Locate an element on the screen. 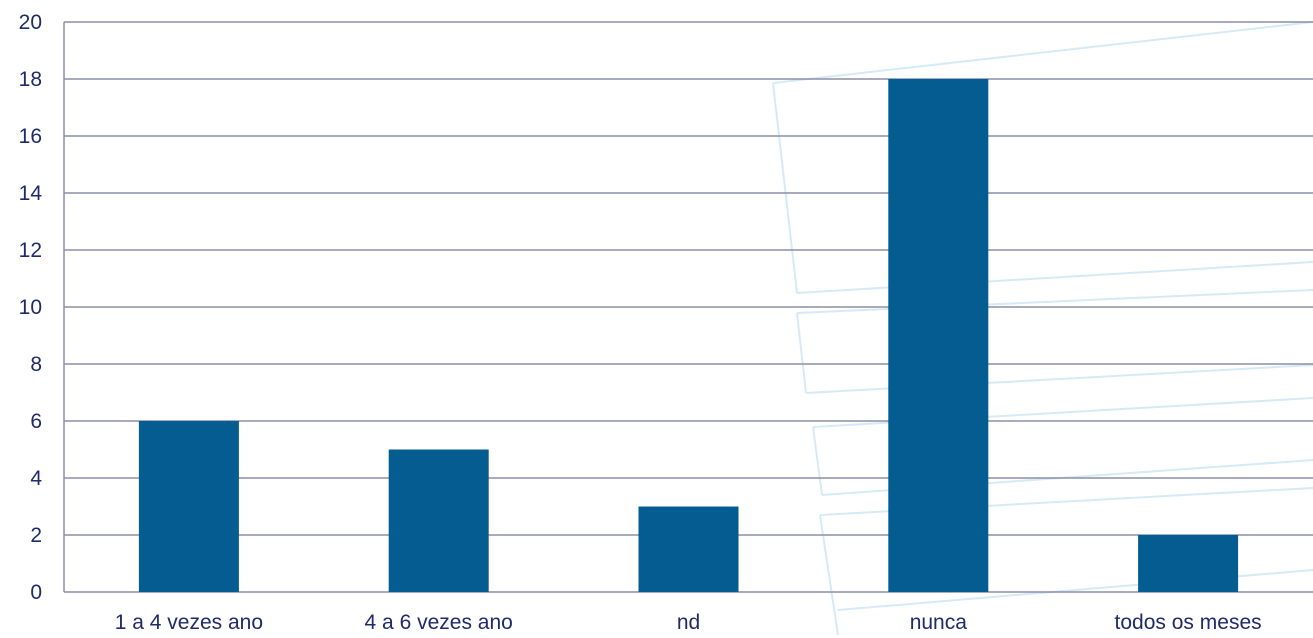  x-category-label: todos os meses is located at coordinates (1188, 622).